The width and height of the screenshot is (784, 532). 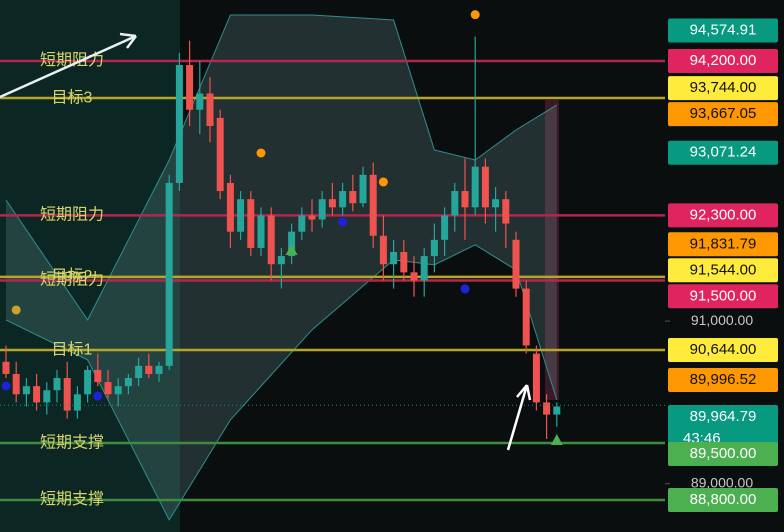 I want to click on price-tag-label: 91,544.00, so click(x=723, y=269).